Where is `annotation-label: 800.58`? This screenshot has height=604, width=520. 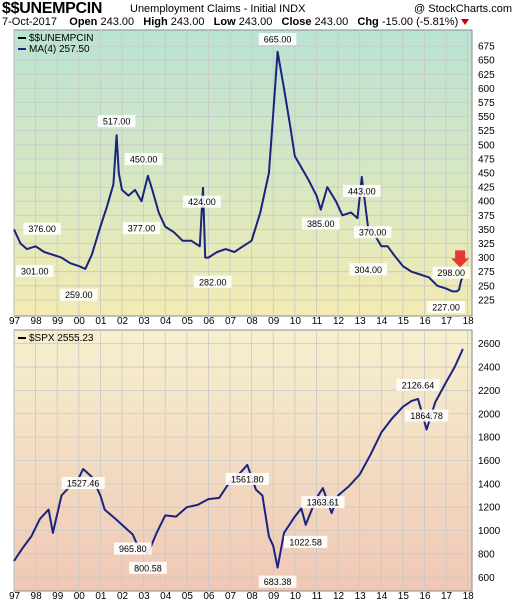
annotation-label: 800.58 is located at coordinates (148, 568).